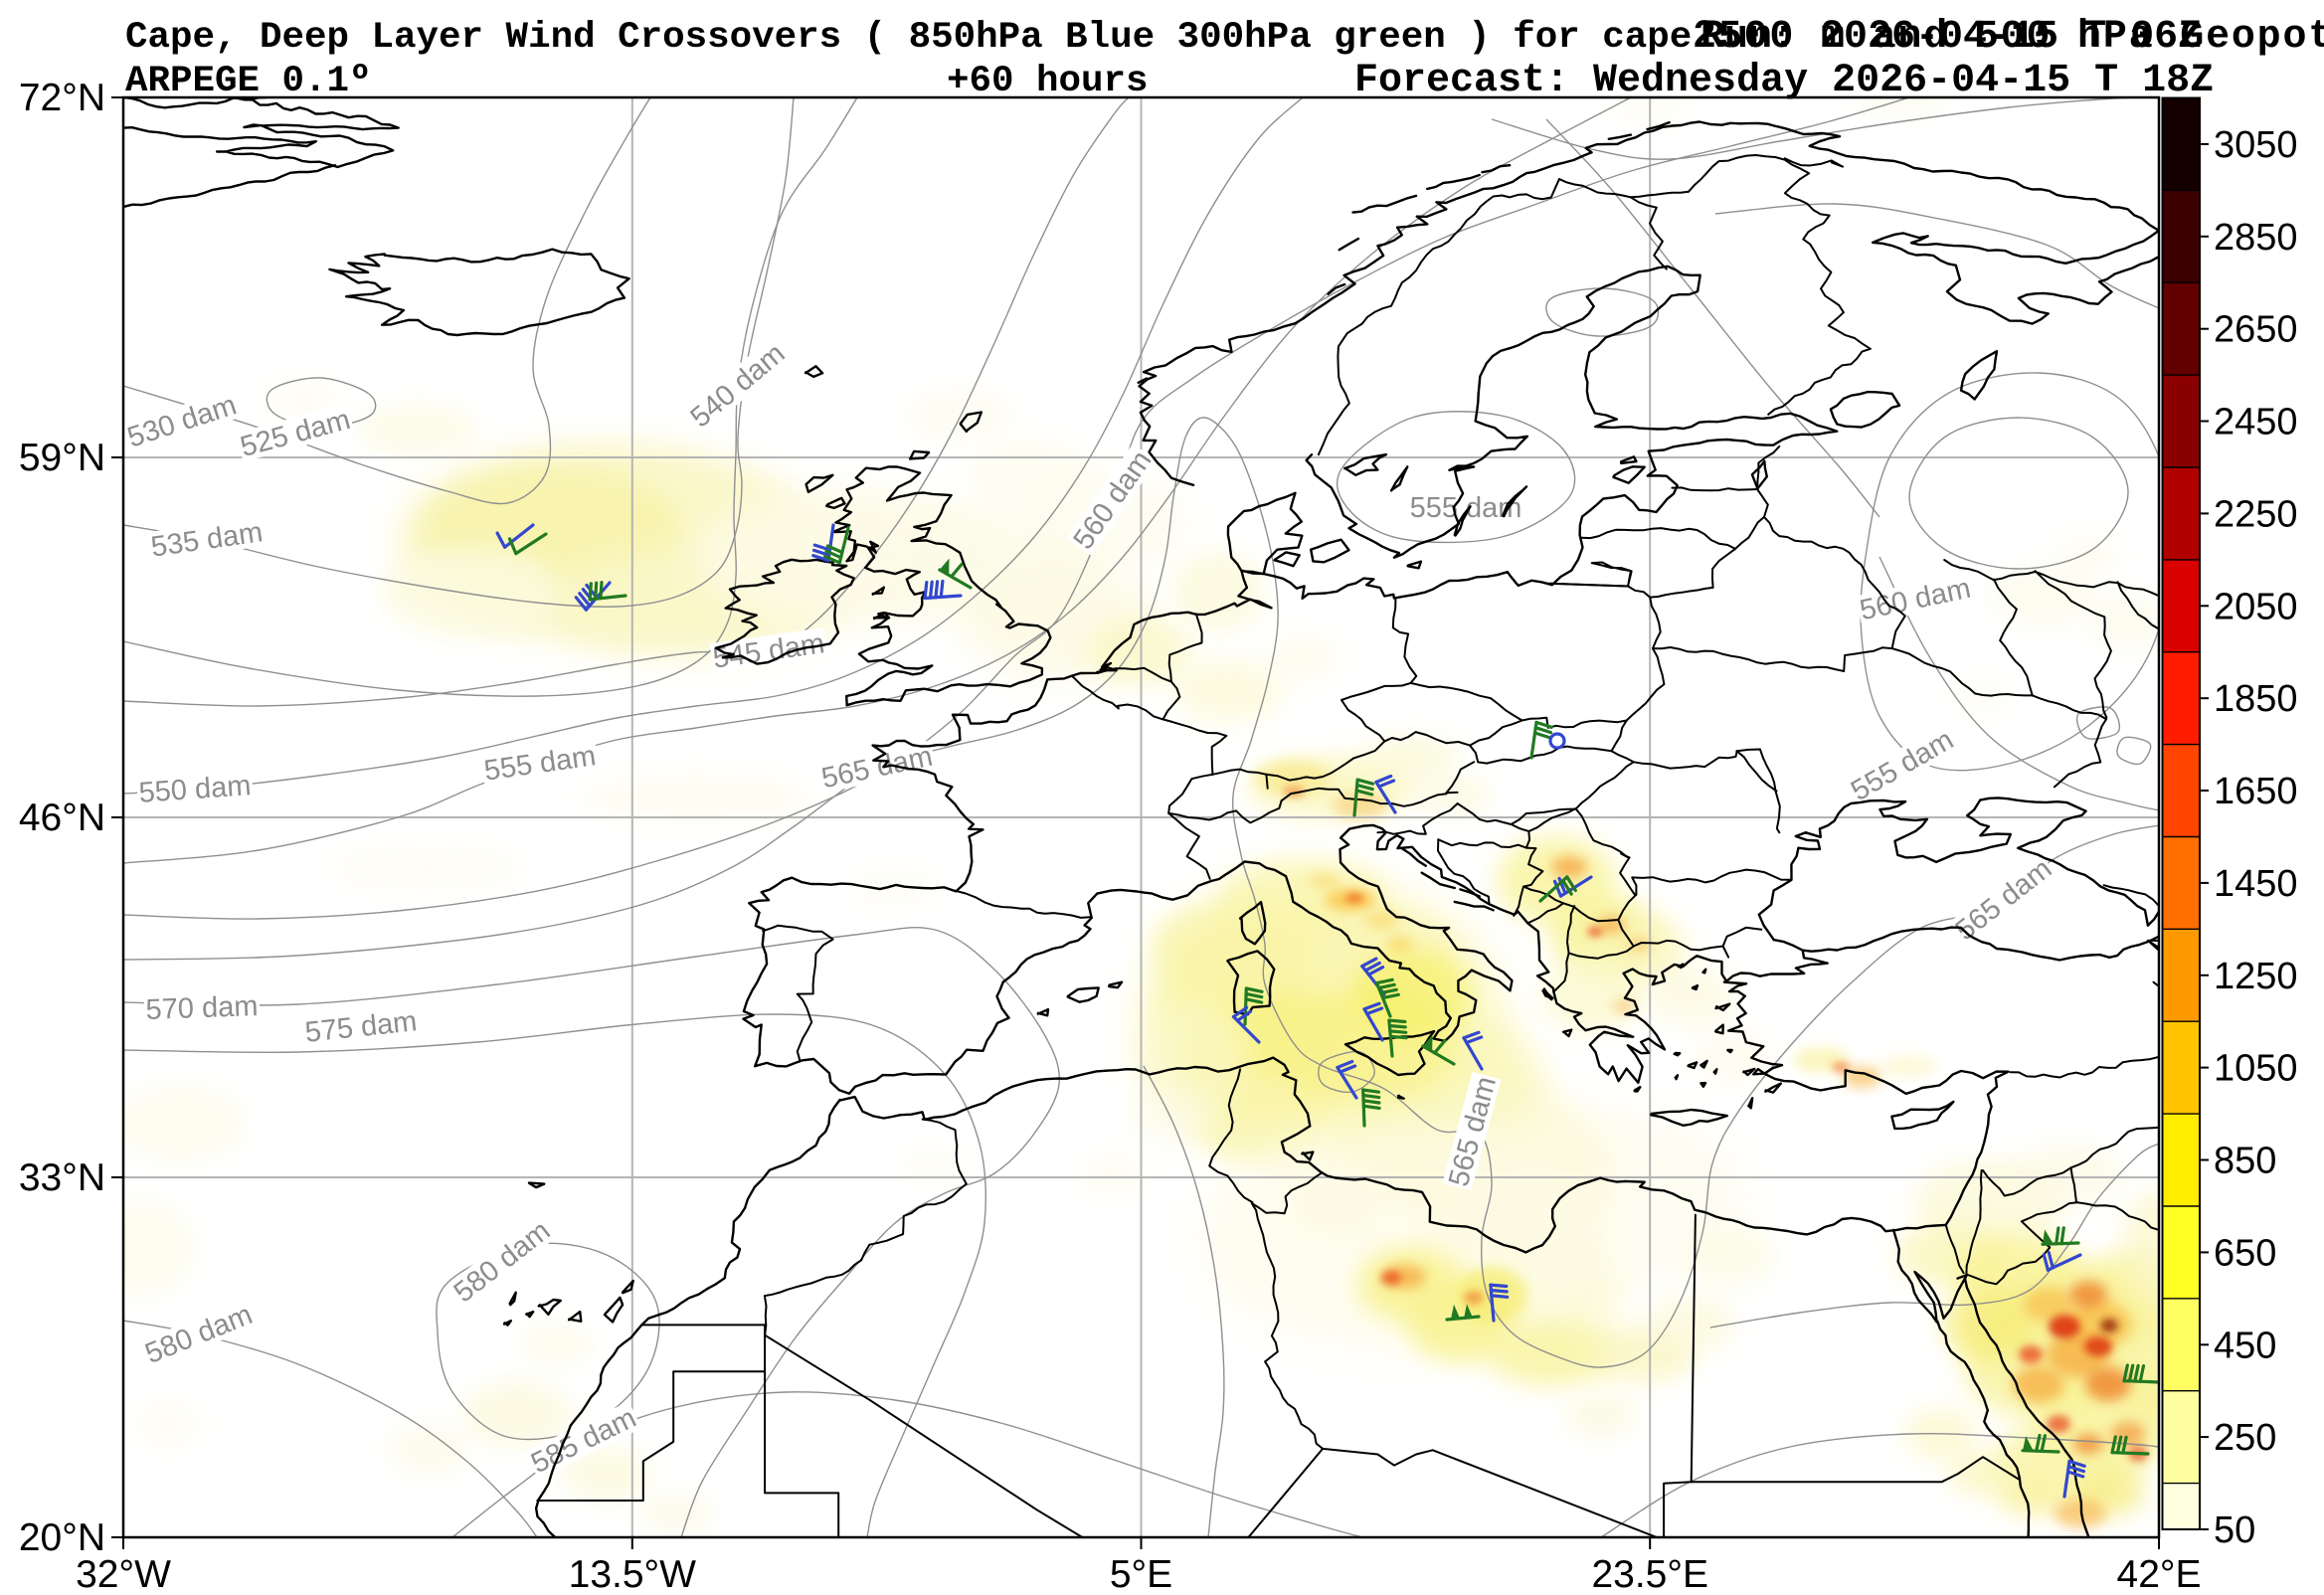 The height and width of the screenshot is (1595, 2324). I want to click on svg-text: 5°E, so click(1141, 1574).